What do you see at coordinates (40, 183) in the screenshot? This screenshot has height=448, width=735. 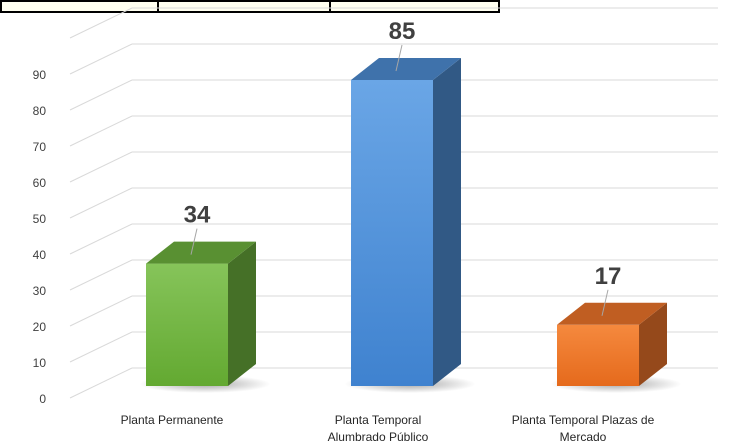 I see `y-tick-label: 60` at bounding box center [40, 183].